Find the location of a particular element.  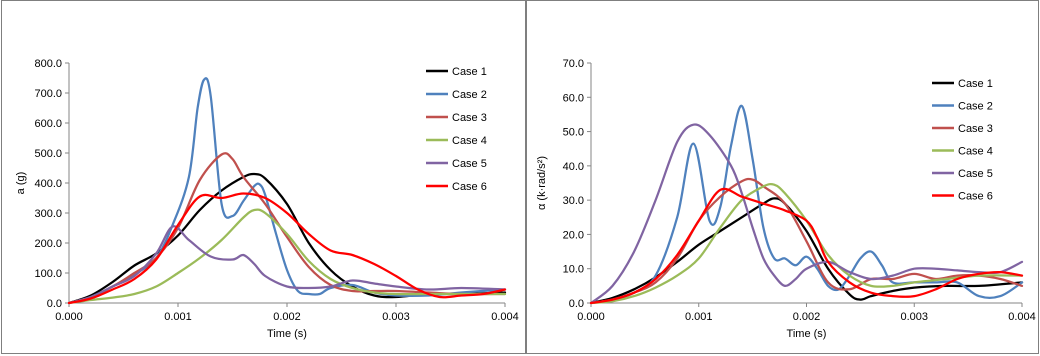

y-tick-label: 800.0 is located at coordinates (48, 64).